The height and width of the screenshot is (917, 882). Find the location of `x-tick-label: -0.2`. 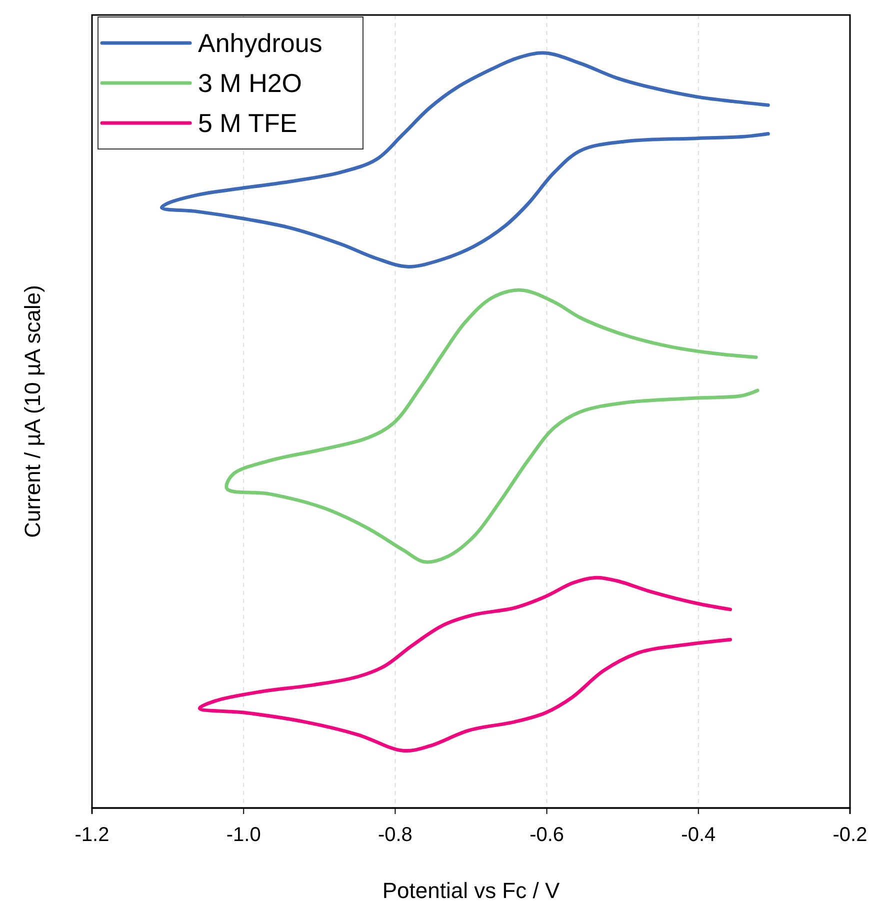

x-tick-label: -0.2 is located at coordinates (850, 835).